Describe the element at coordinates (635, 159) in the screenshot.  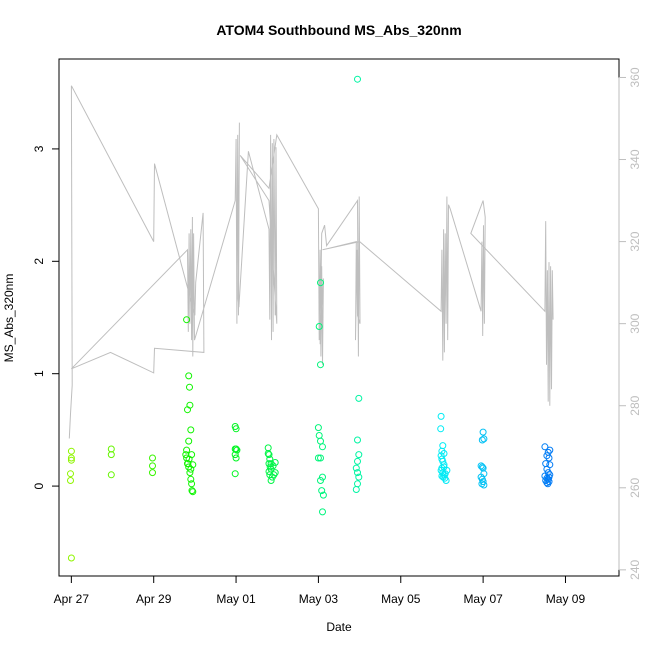
I see `right-y-tick-label: 340` at that location.